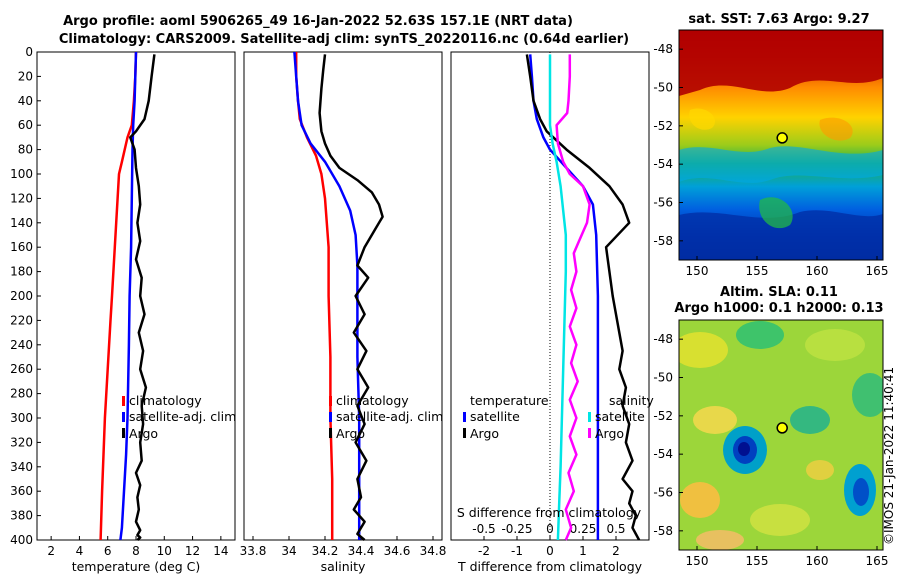 The image size is (900, 580). What do you see at coordinates (589, 417) in the screenshot?
I see `legend-swatch-s-satellite` at bounding box center [589, 417].